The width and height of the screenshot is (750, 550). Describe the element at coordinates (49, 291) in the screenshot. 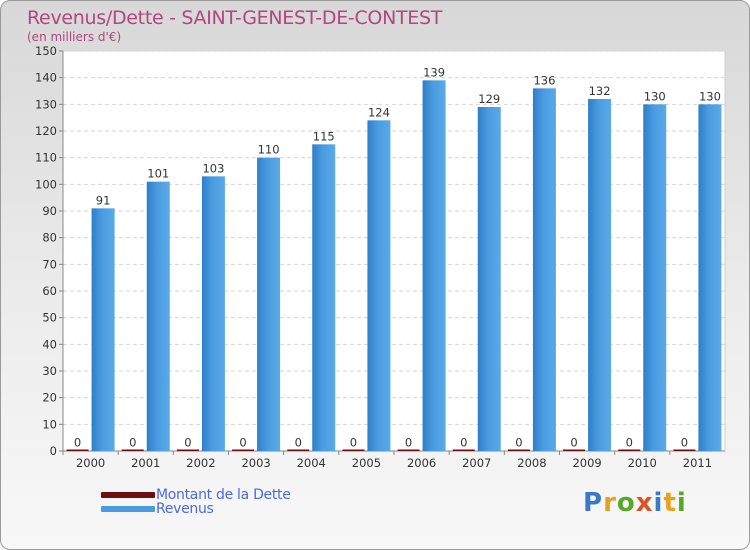

I see `y-tick-label: 60` at that location.